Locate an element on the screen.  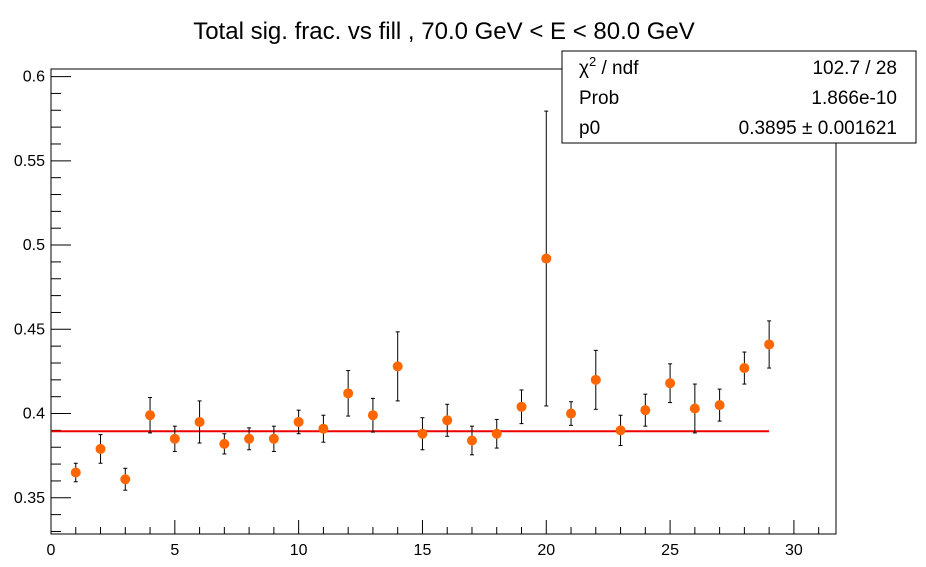
y-tick-label: 0.4 is located at coordinates (34, 414).